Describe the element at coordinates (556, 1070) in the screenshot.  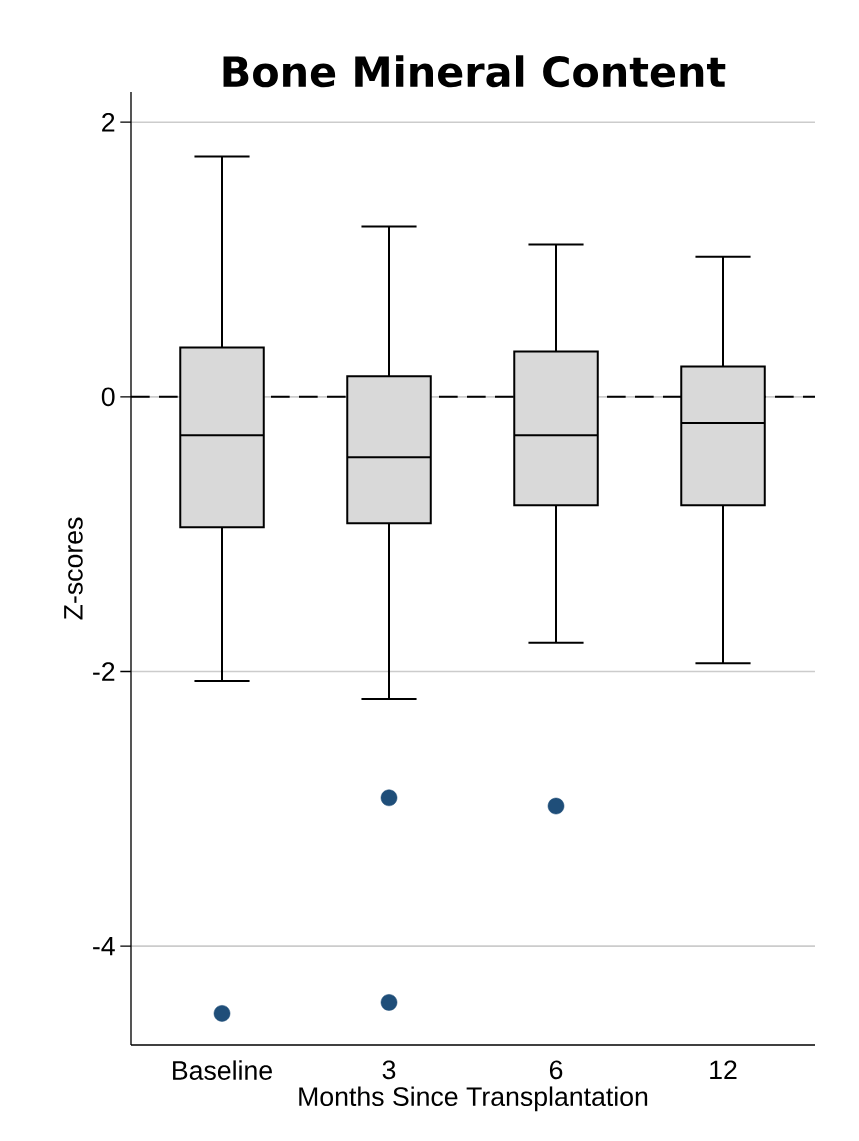
I see `x-tick-label: 6` at that location.